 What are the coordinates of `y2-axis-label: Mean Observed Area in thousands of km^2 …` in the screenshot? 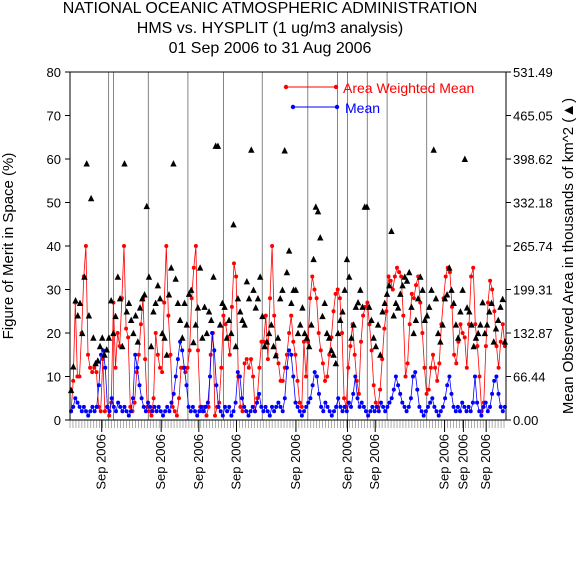 It's located at (568, 256).